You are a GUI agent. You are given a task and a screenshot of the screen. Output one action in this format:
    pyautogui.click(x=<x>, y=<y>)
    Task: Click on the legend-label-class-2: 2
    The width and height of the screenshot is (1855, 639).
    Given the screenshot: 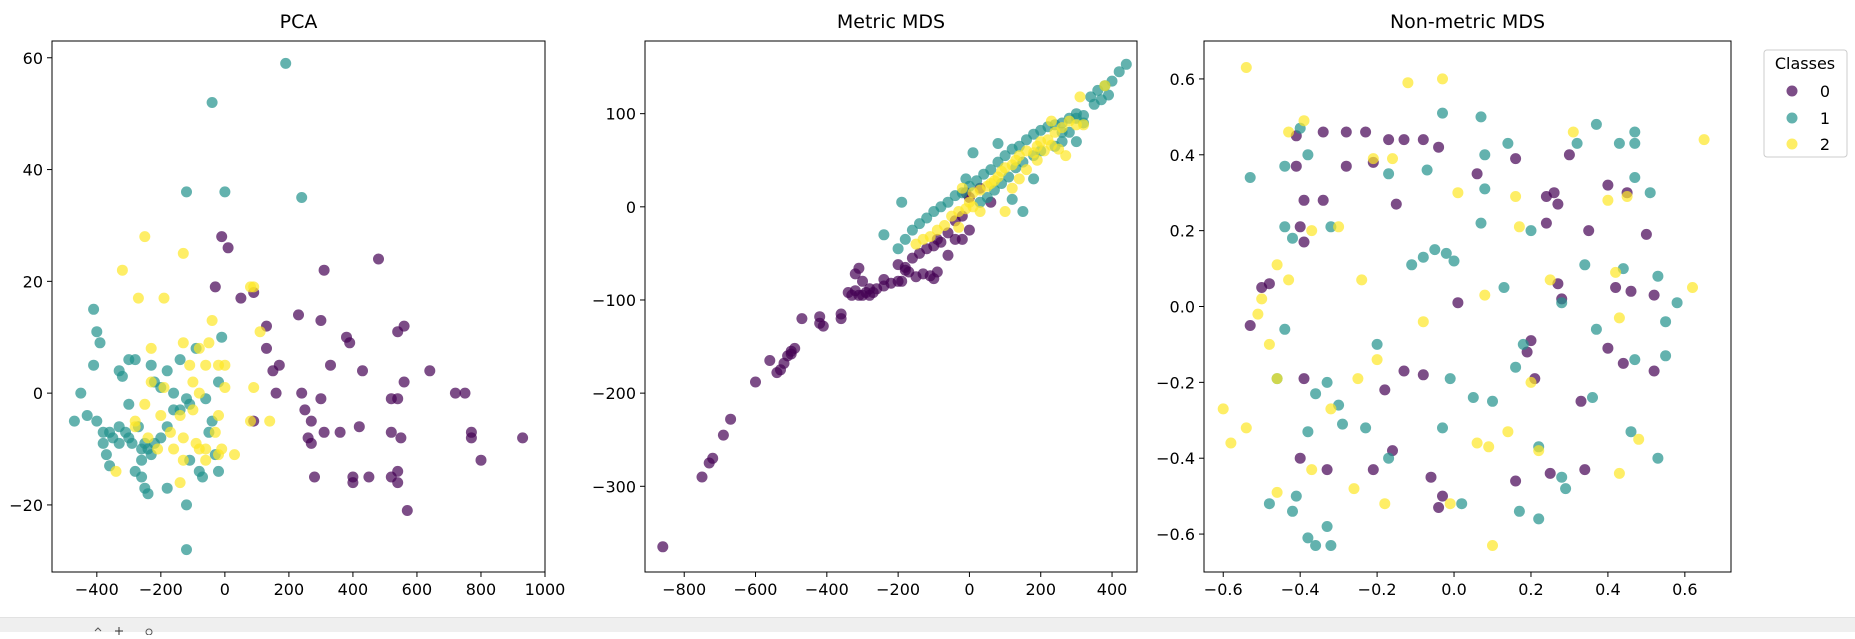 What is the action you would take?
    pyautogui.click(x=1825, y=144)
    